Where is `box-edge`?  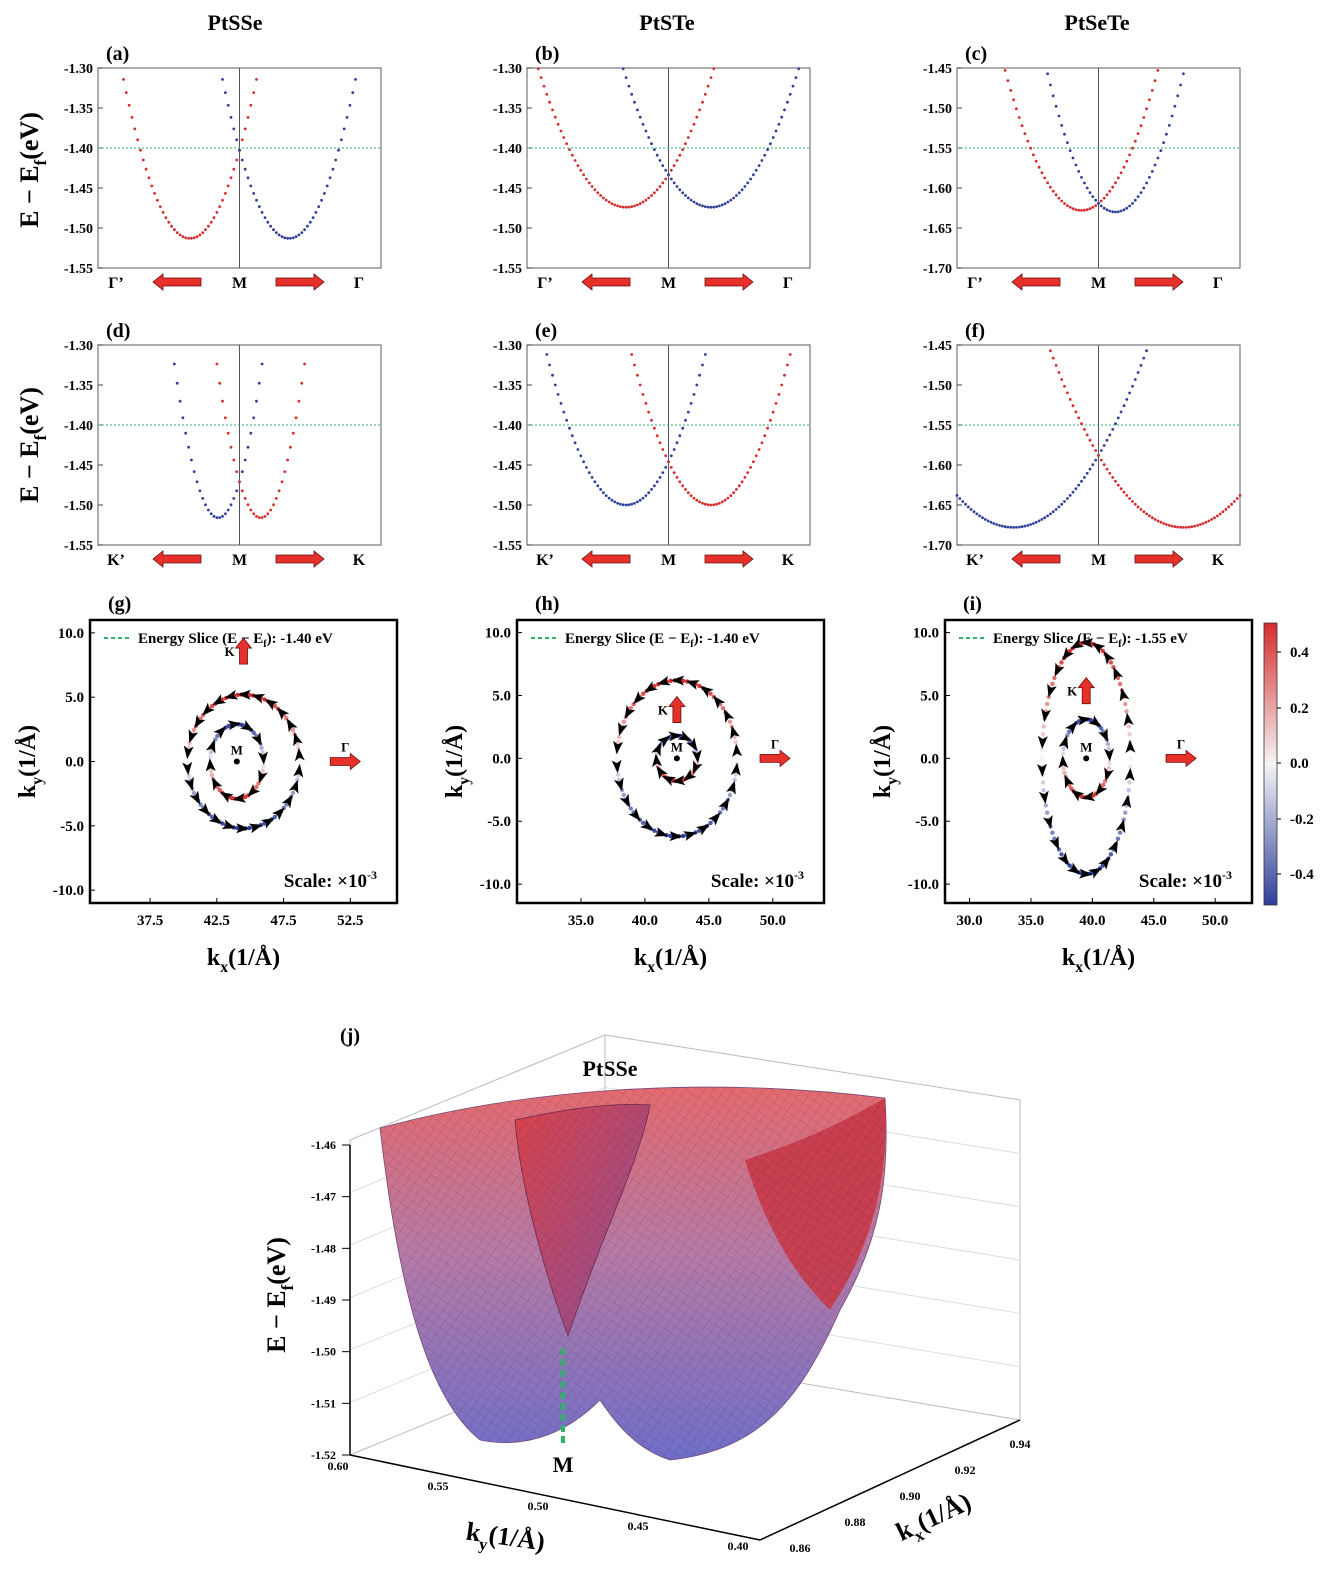
box-edge is located at coordinates (812, 1067).